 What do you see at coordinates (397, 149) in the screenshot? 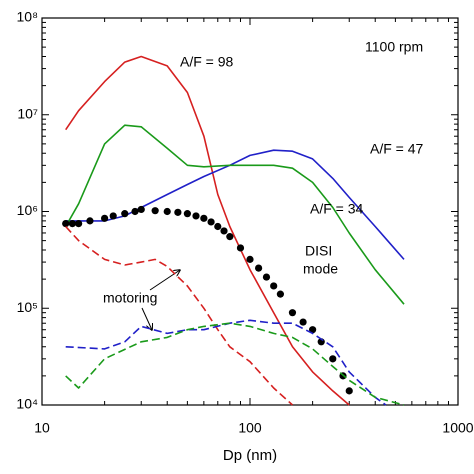
I see `series-label: A/F = 47` at bounding box center [397, 149].